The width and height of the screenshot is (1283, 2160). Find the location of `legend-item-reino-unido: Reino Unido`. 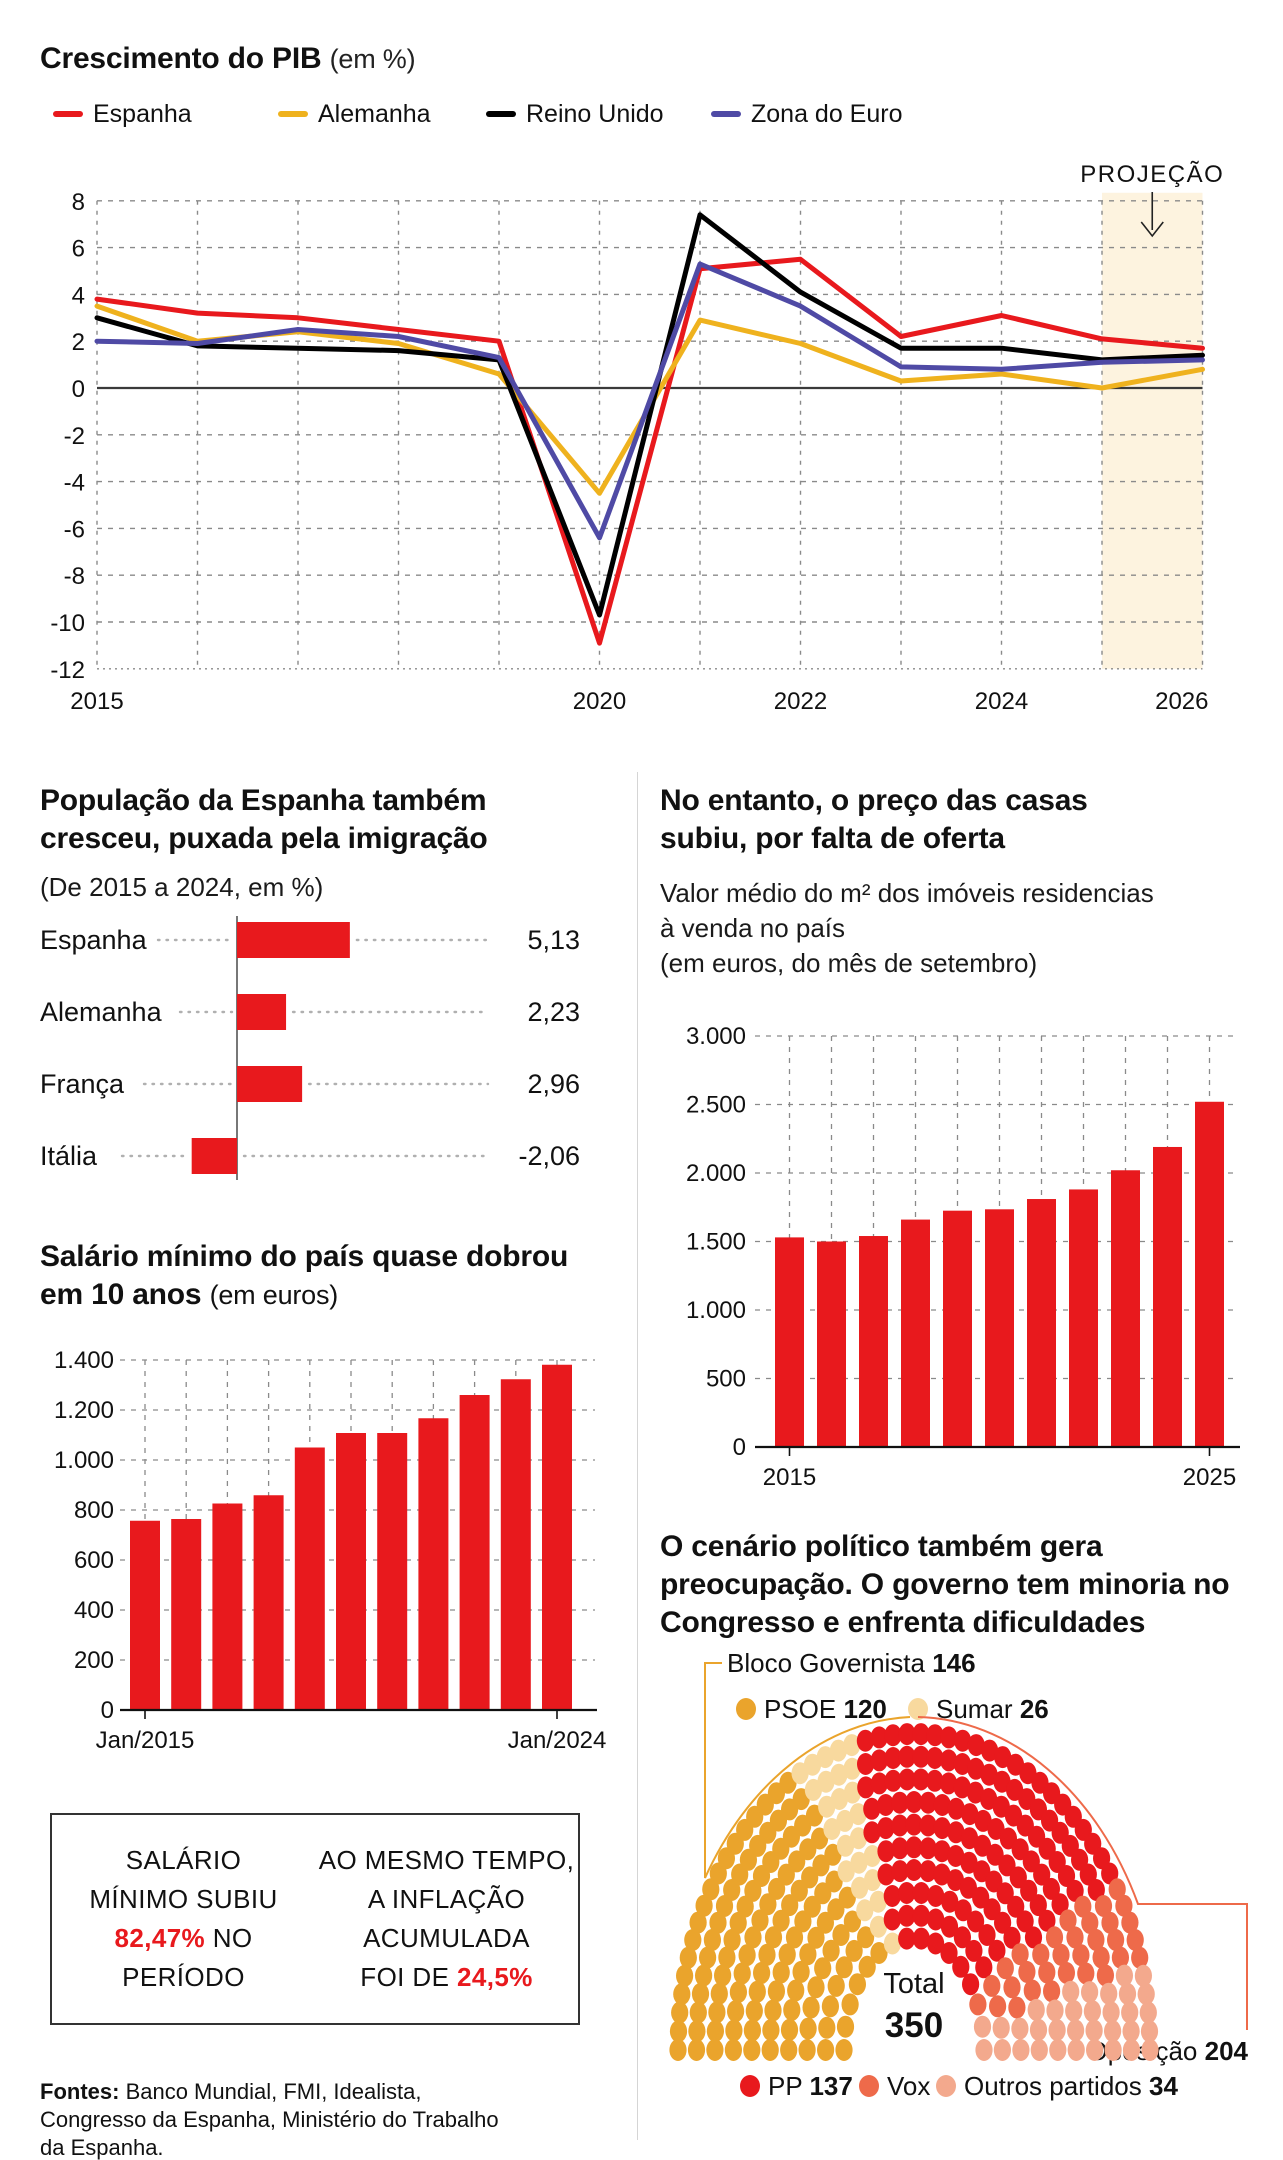

legend-item-reino-unido: Reino Unido is located at coordinates (575, 114).